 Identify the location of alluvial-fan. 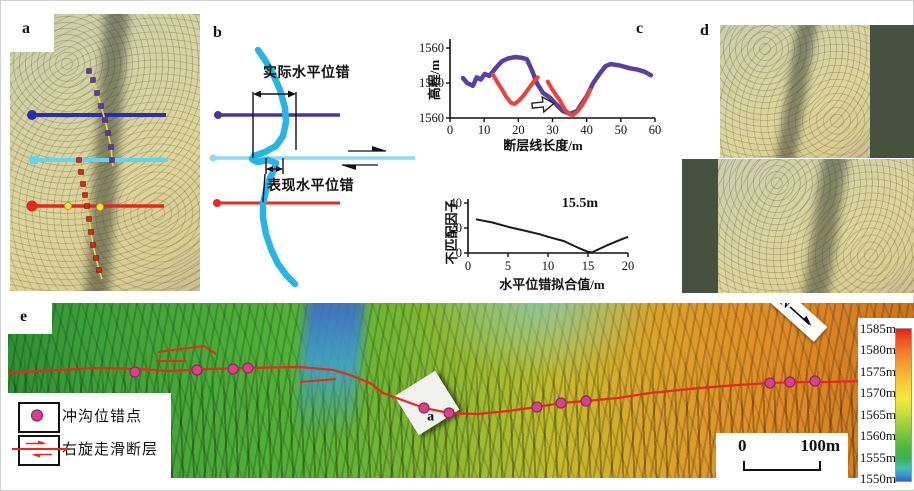
(540, 341).